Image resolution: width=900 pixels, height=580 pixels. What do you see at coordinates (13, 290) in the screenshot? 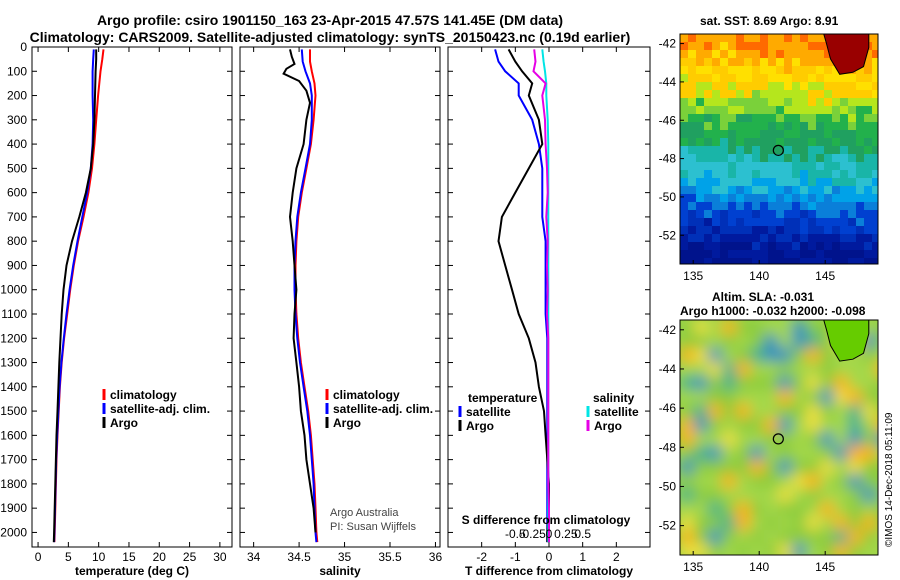
I see `depth-tick-label: 1000` at bounding box center [13, 290].